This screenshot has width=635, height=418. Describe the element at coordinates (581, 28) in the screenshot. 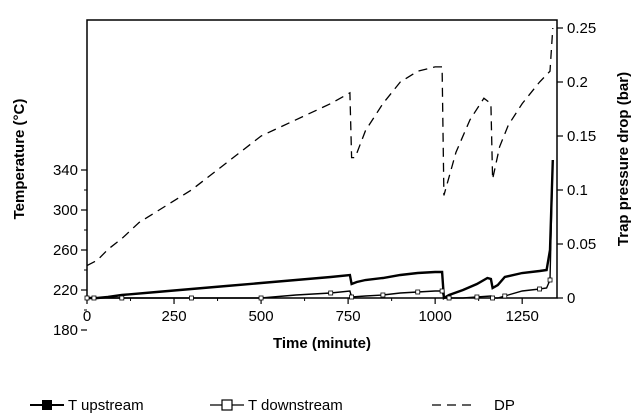

I see `y2-tick-label: 0.25` at that location.